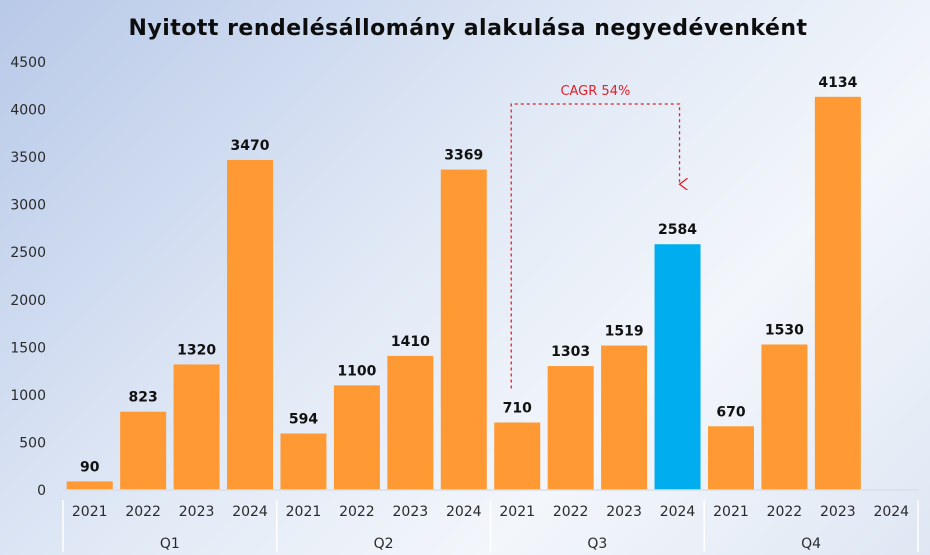 This screenshot has height=555, width=930. I want to click on y-tick-label: 500, so click(32, 443).